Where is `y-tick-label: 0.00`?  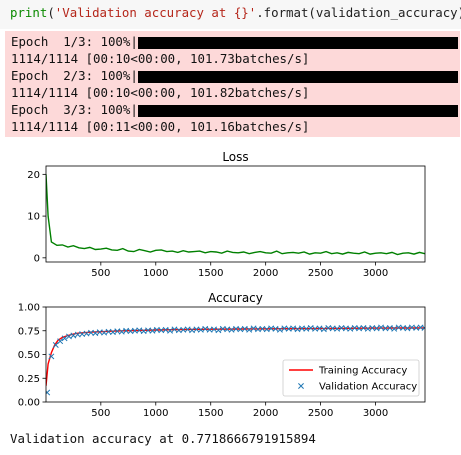 y-tick-label: 0.00 is located at coordinates (29, 403).